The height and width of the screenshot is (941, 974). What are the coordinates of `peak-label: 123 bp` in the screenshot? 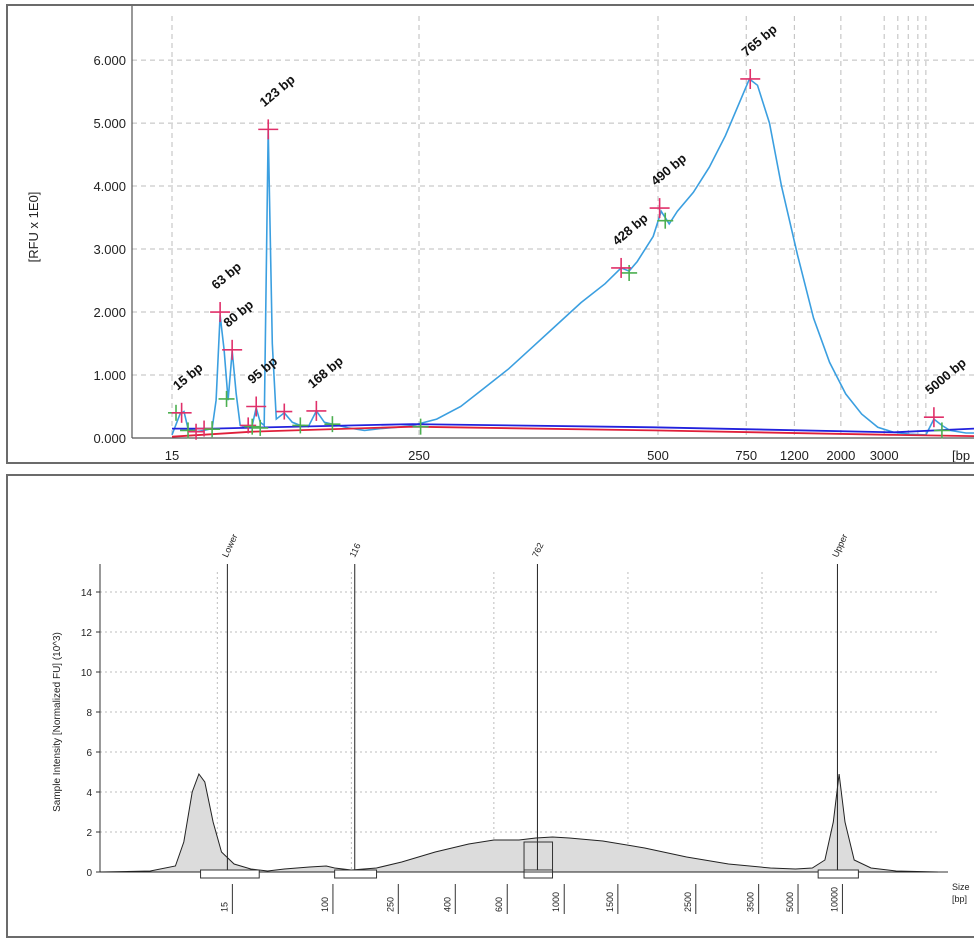 It's located at (277, 91).